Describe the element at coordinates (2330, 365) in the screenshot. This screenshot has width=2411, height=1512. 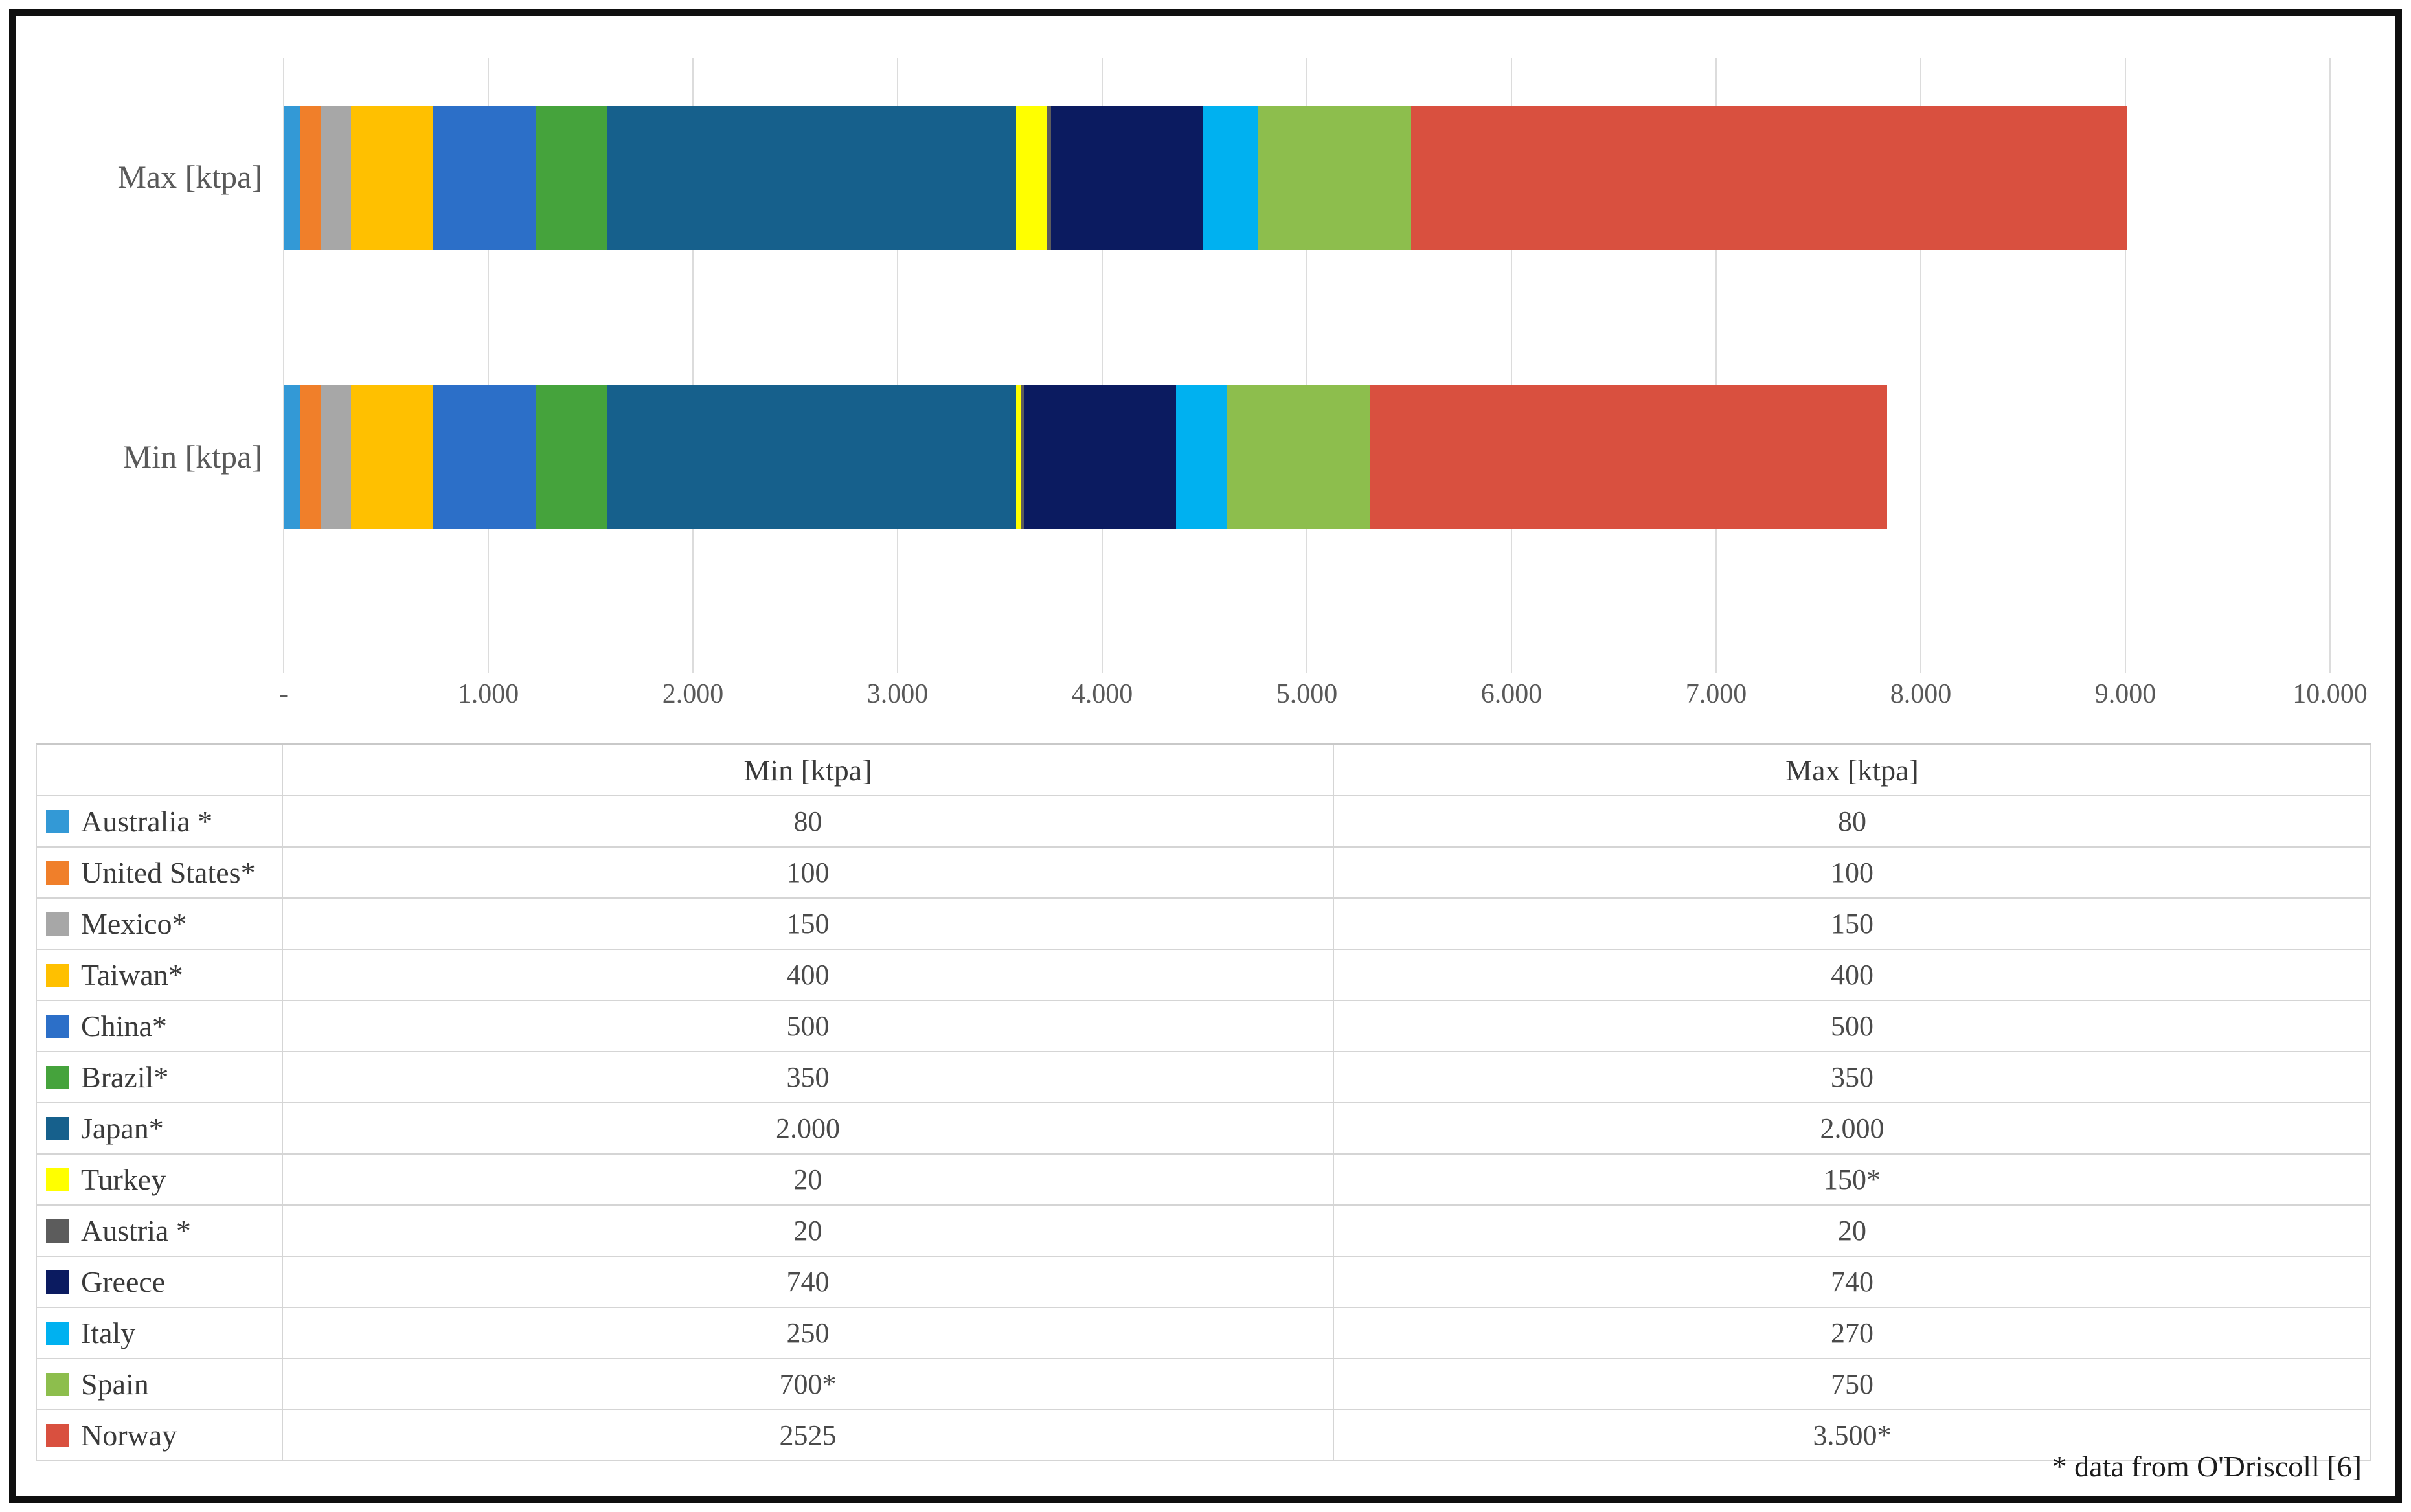
I see `gridline-10.000` at that location.